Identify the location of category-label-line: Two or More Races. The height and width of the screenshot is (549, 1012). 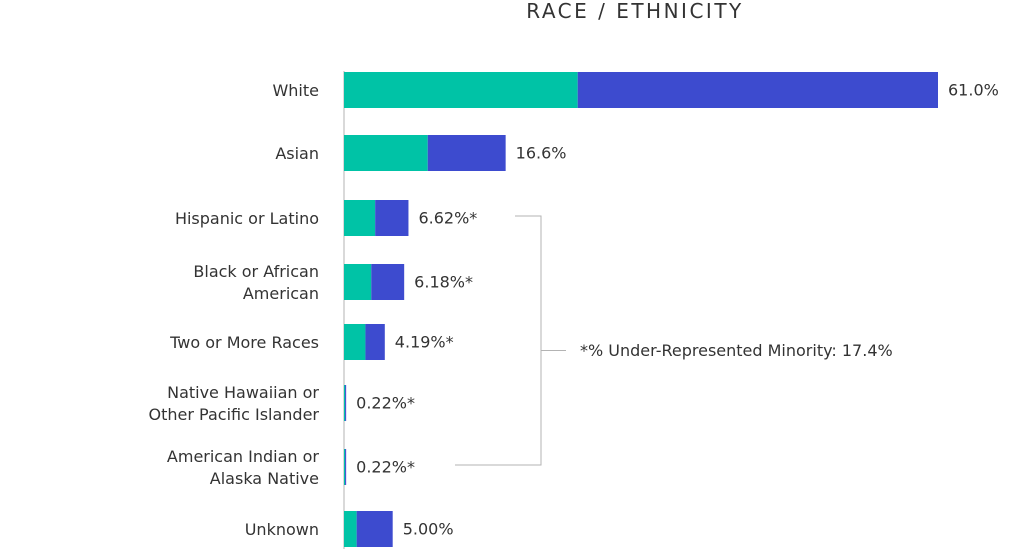
(244, 342).